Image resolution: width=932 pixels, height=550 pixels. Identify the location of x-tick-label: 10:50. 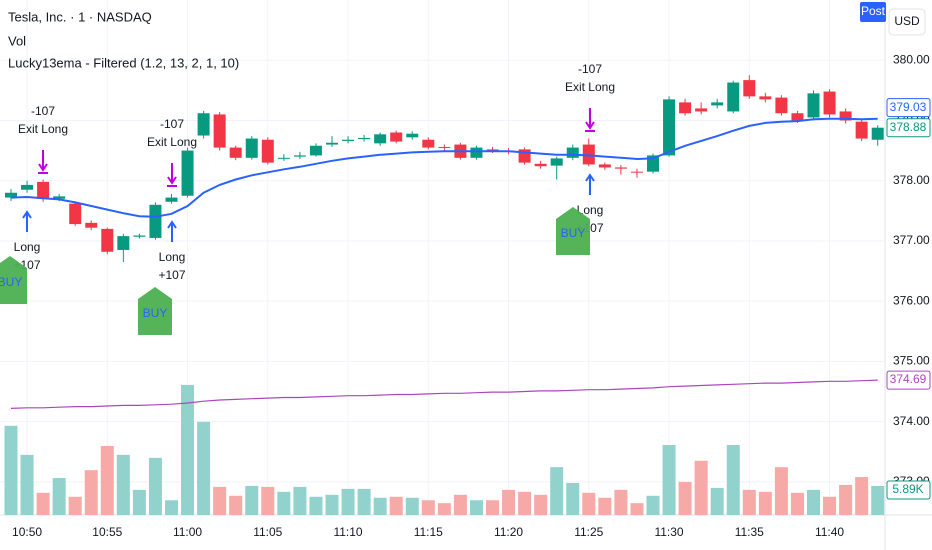
(27, 532).